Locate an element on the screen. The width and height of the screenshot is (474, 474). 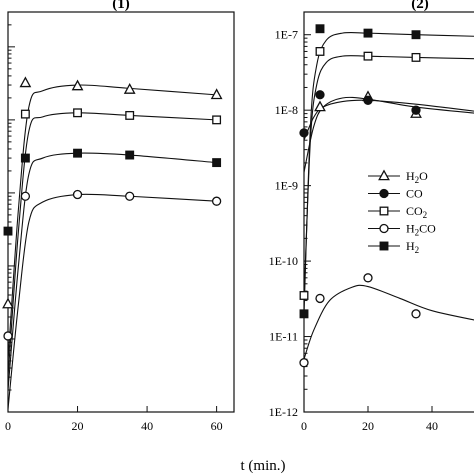
legend-label: H2CO is located at coordinates (421, 230).